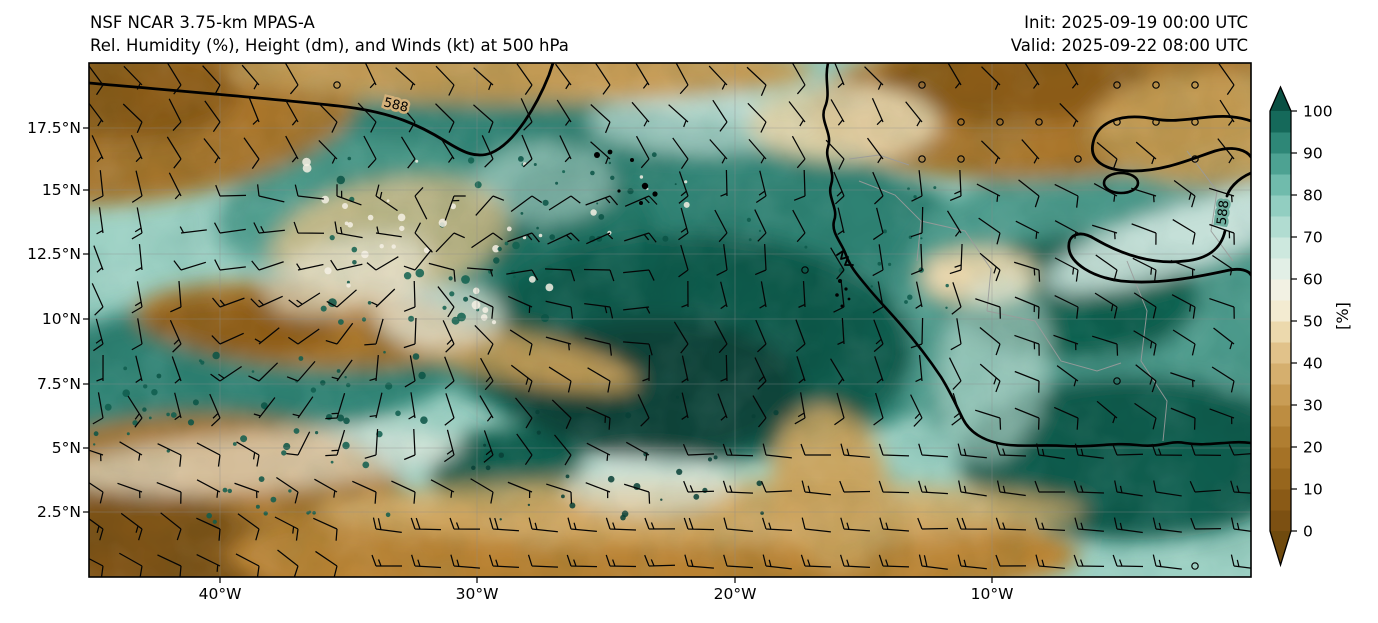 The height and width of the screenshot is (623, 1378). I want to click on valid-time: Valid: 2025-09-22 08:00 UTC, so click(1129, 45).